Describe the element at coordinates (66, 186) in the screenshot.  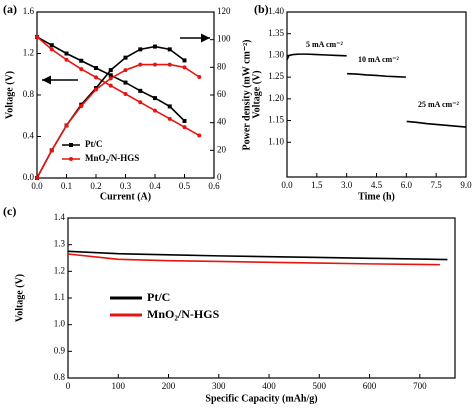
I see `x-tick-label: 0.1` at that location.